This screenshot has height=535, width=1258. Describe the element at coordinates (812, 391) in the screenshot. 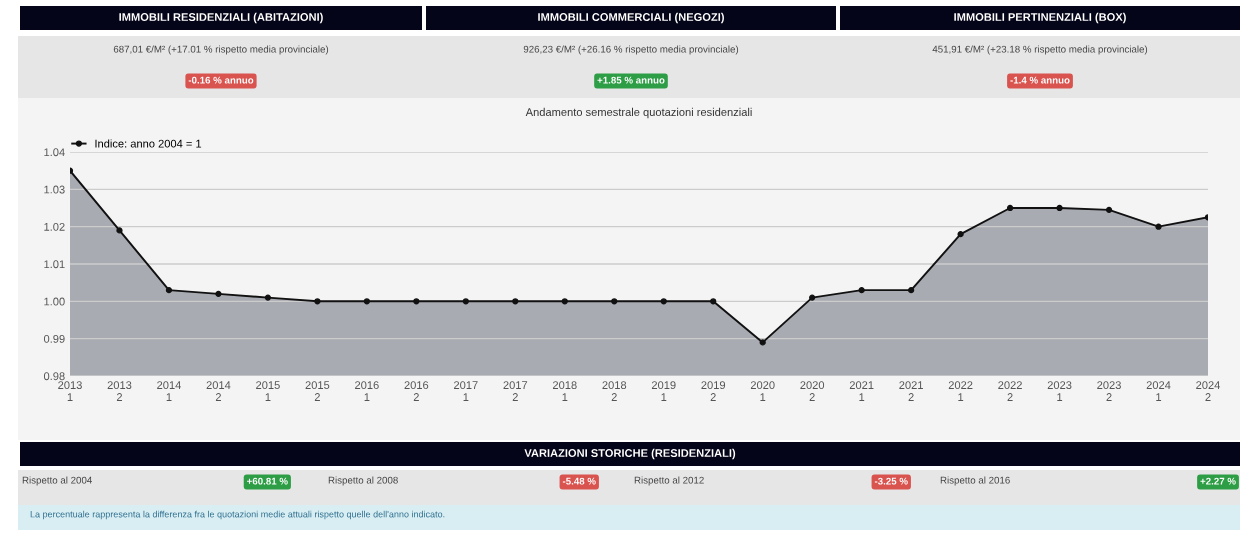

I see `x-tick-label: 2020 2` at that location.